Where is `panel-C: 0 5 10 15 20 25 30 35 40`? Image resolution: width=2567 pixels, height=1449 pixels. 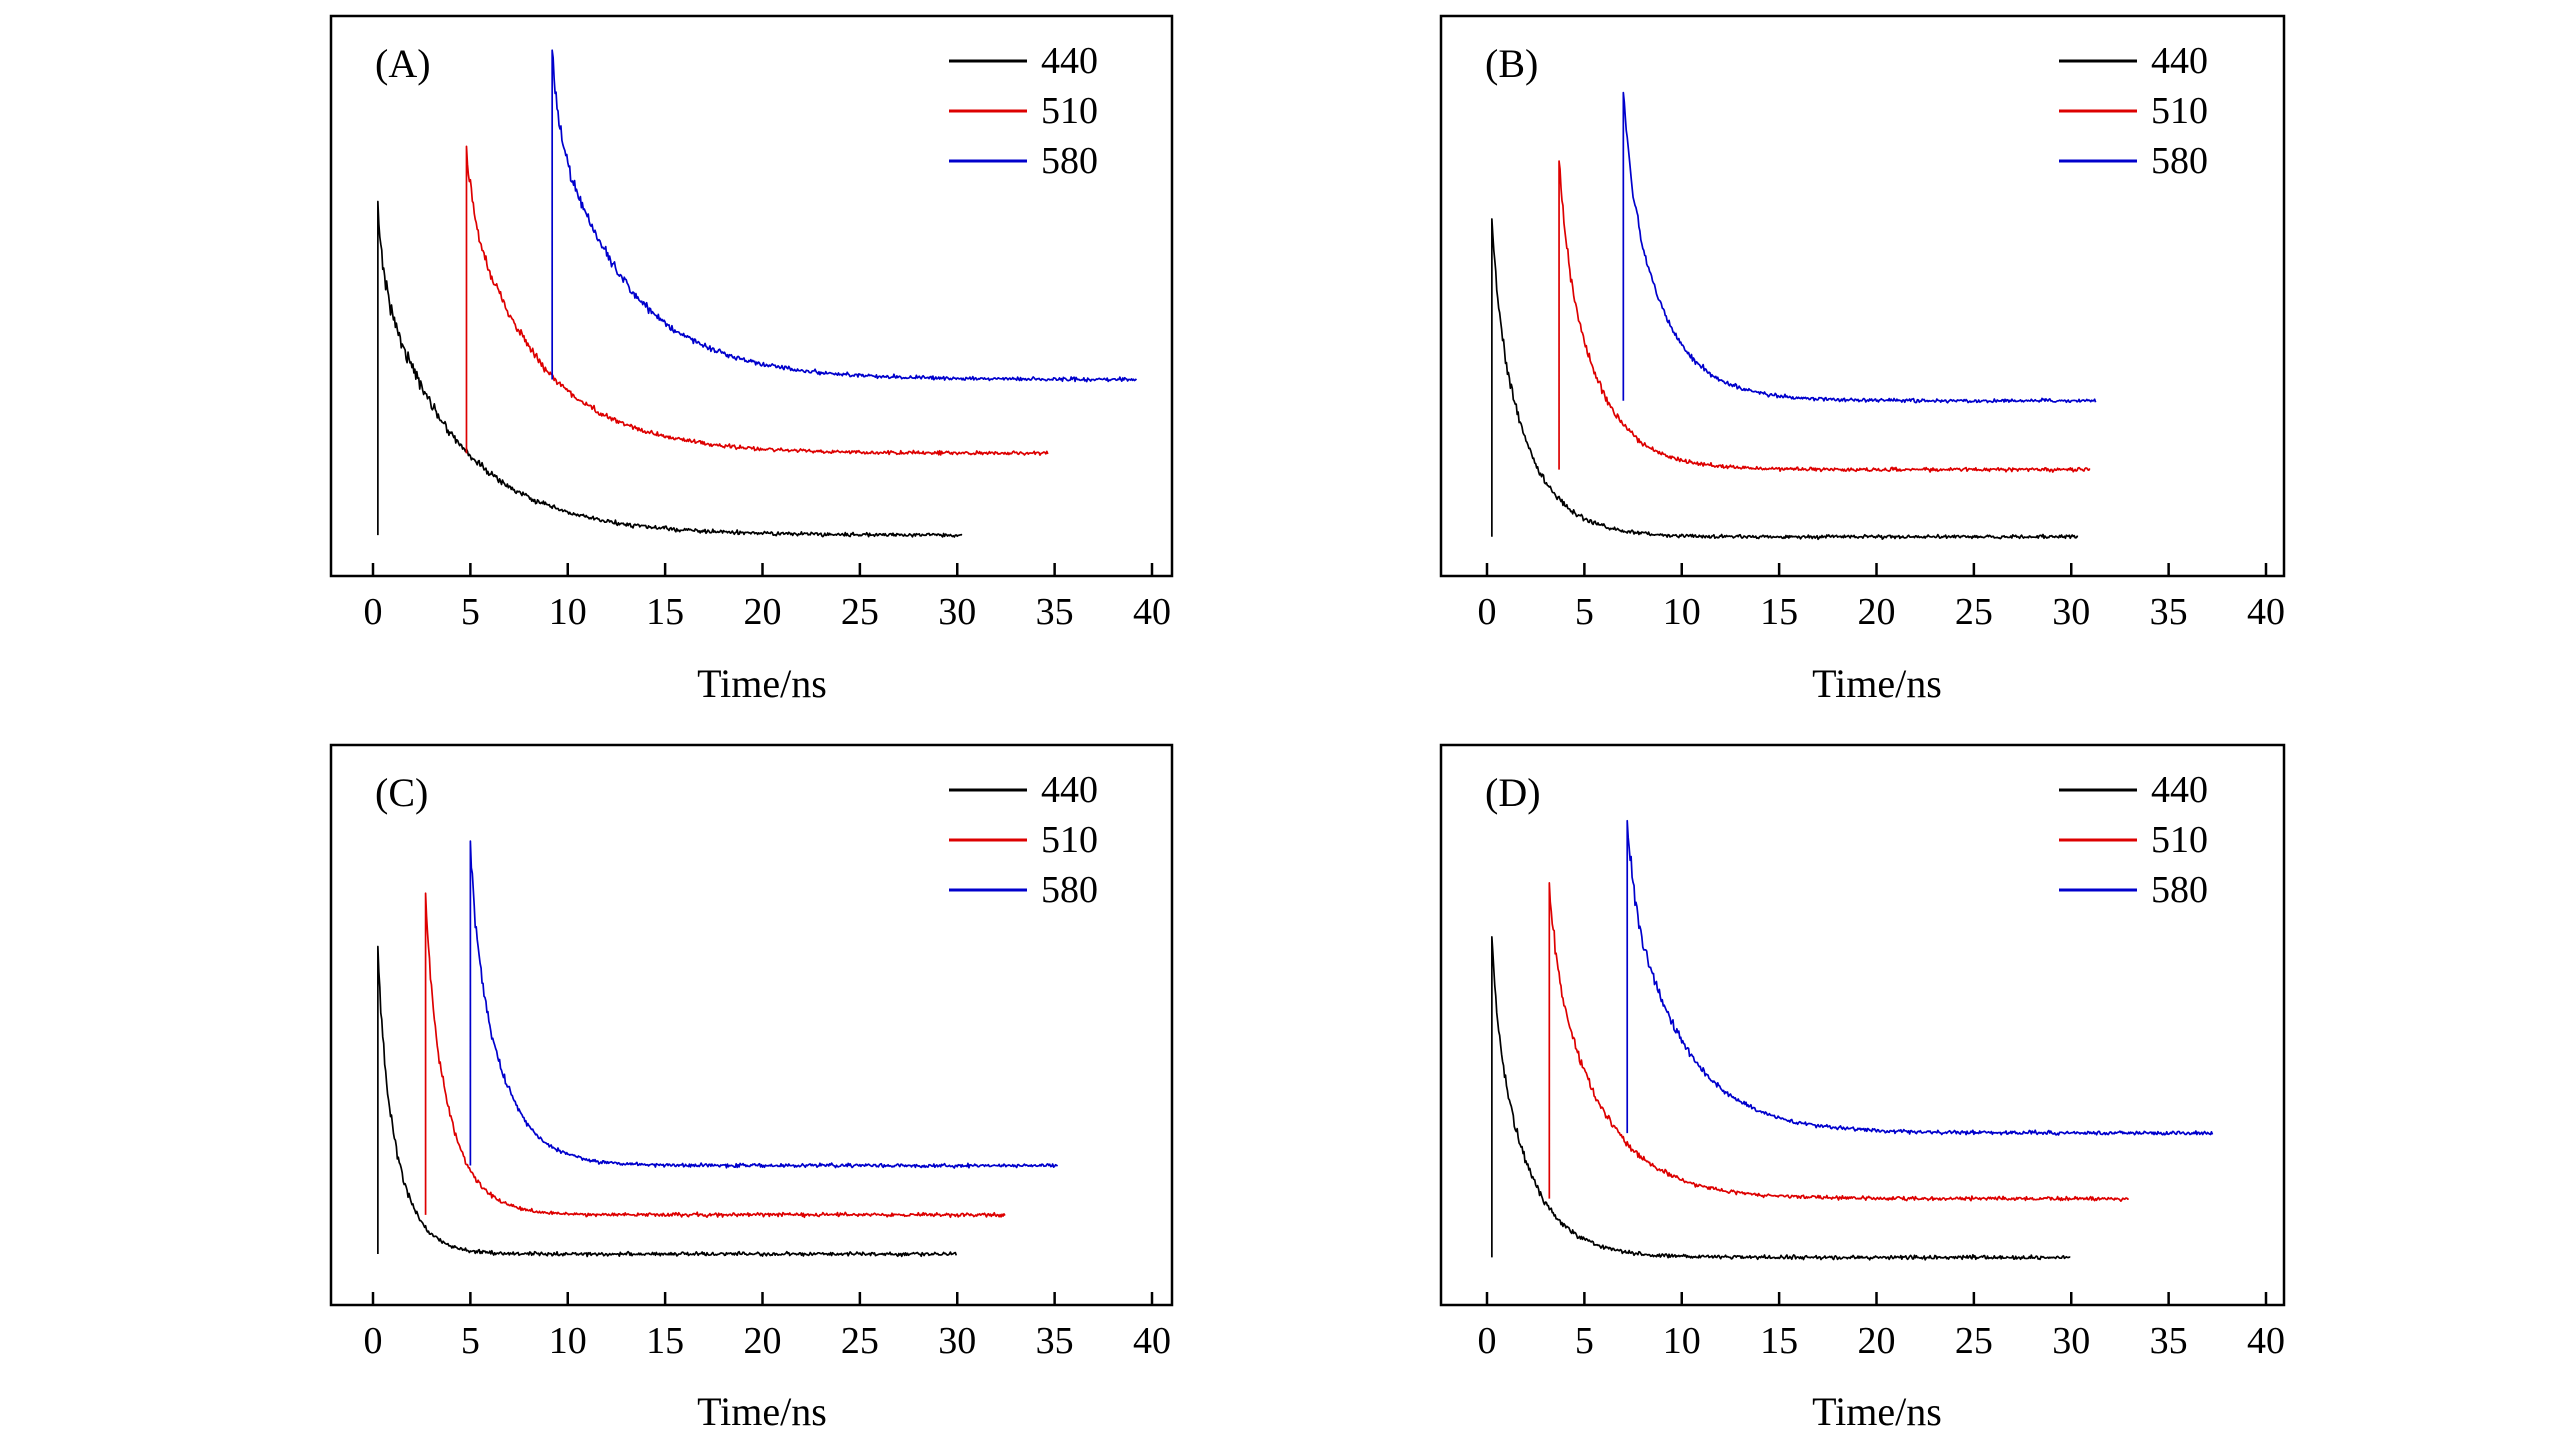 panel-C: 0 5 10 15 20 25 30 35 40 is located at coordinates (751, 1052).